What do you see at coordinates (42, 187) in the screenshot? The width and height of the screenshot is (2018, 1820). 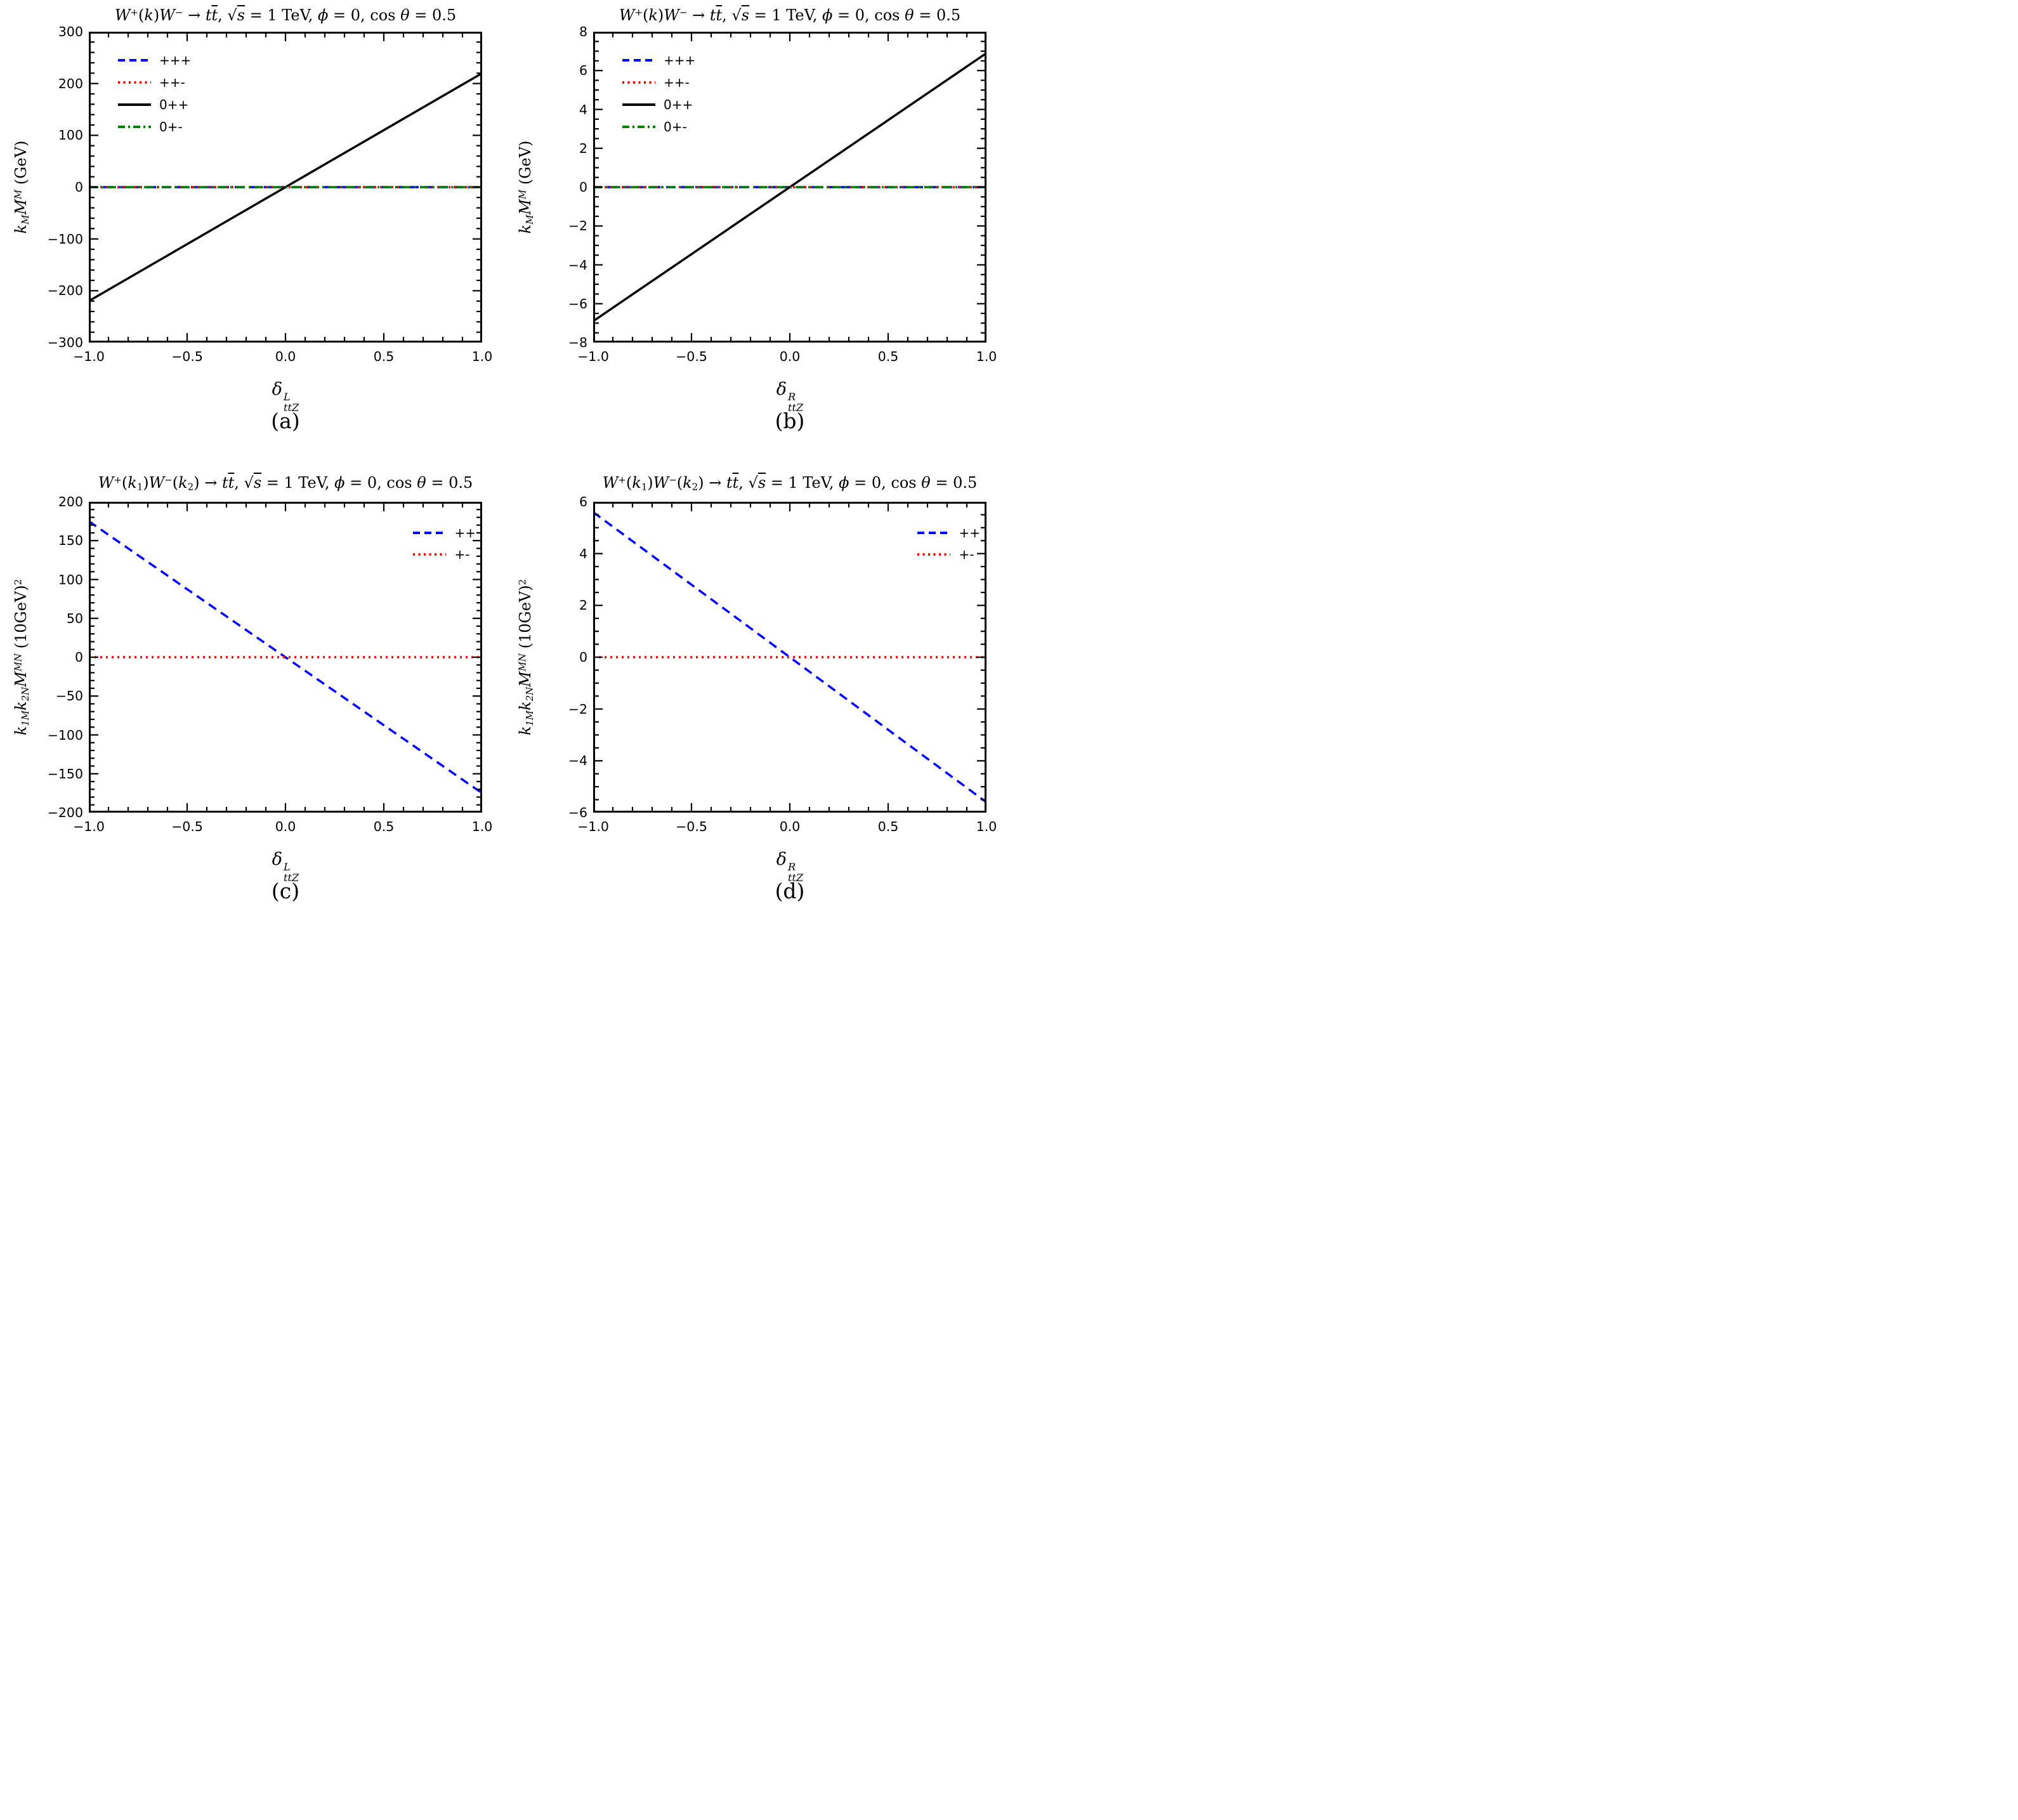 I see `y-tick-labels: 300 200 100 0 −100 −200 −300` at bounding box center [42, 187].